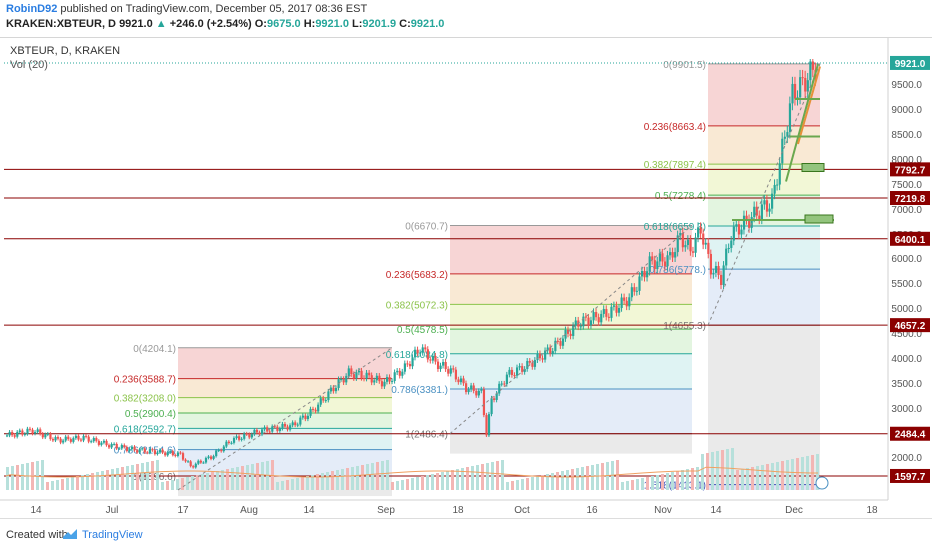 This screenshot has height=551, width=932. What do you see at coordinates (309, 24) in the screenshot?
I see `high-label: H:` at bounding box center [309, 24].